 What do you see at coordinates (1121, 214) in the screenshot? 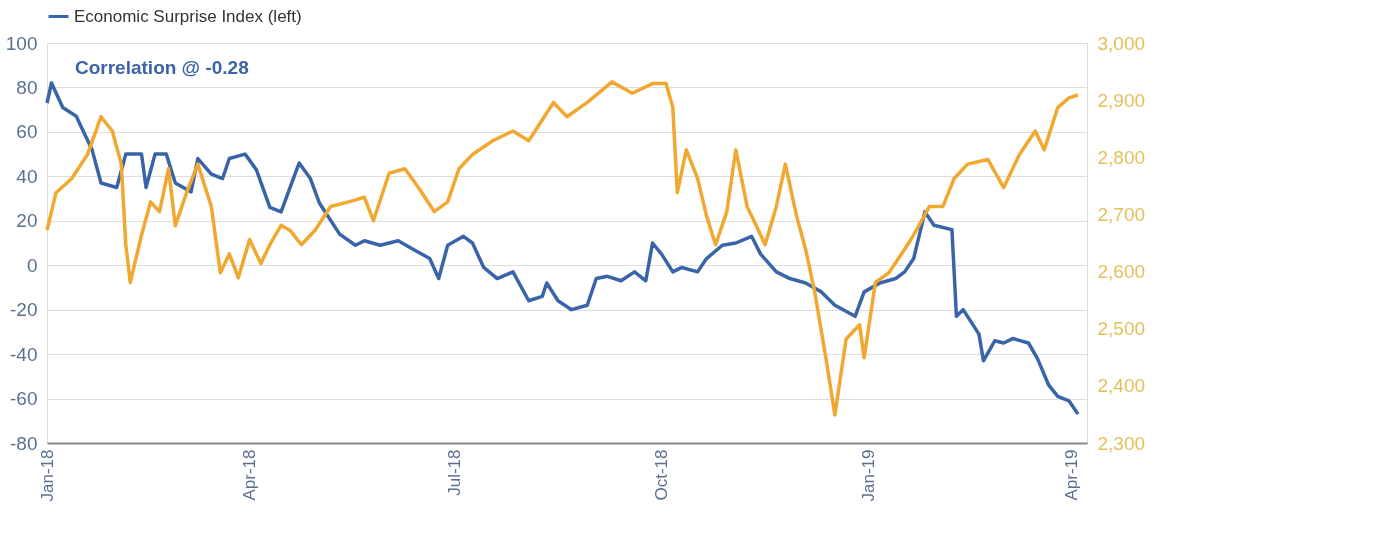
I see `y2-tick-label: 2,700` at bounding box center [1121, 214].